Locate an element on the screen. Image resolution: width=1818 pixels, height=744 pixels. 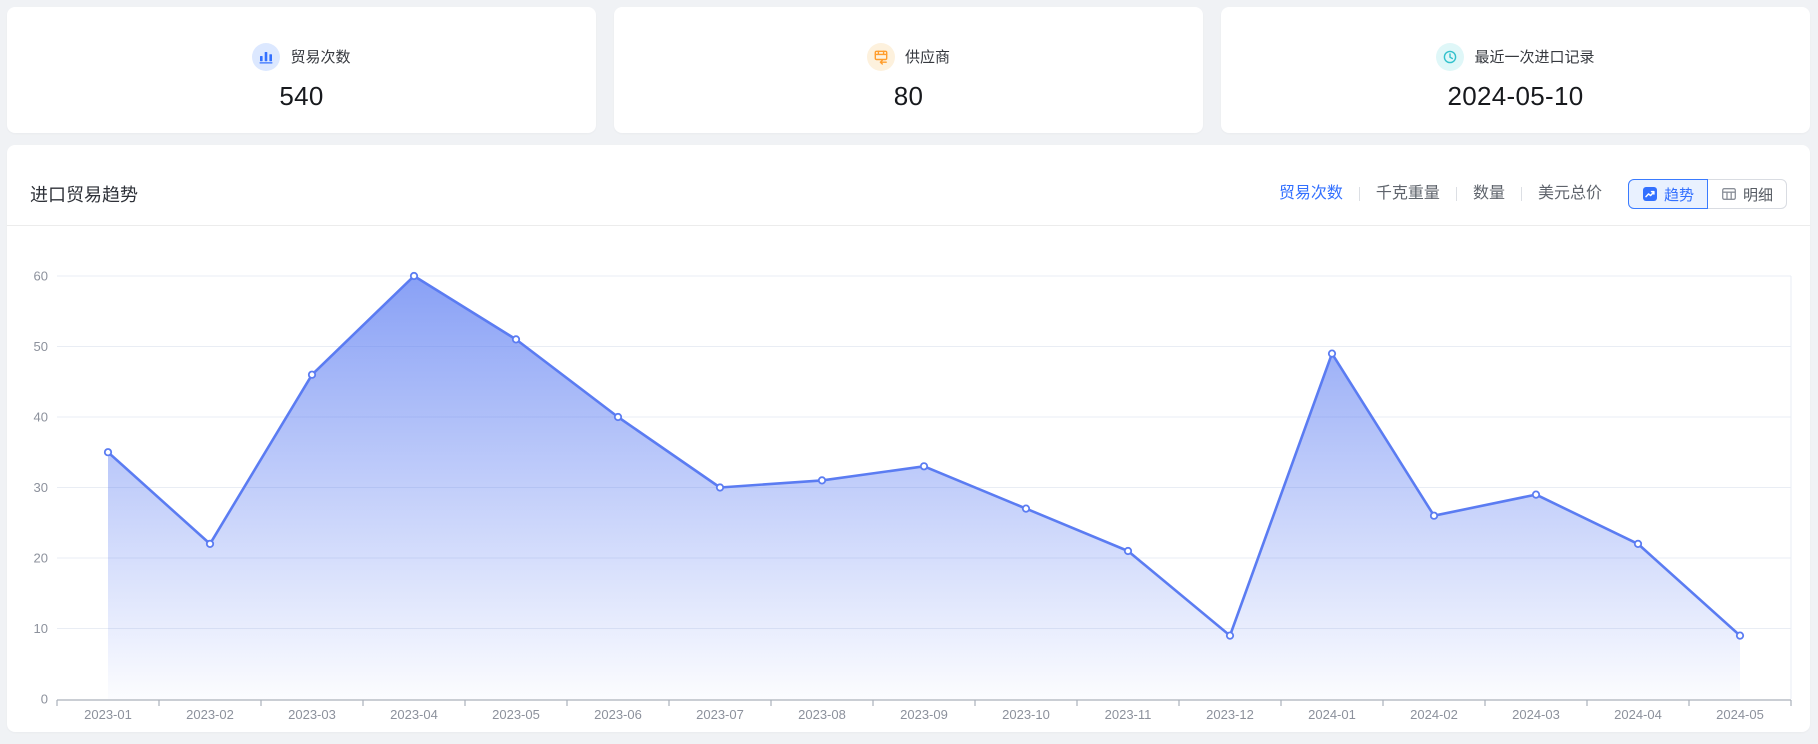
view-toggle-group: 趋势 明细 is located at coordinates (1707, 194).